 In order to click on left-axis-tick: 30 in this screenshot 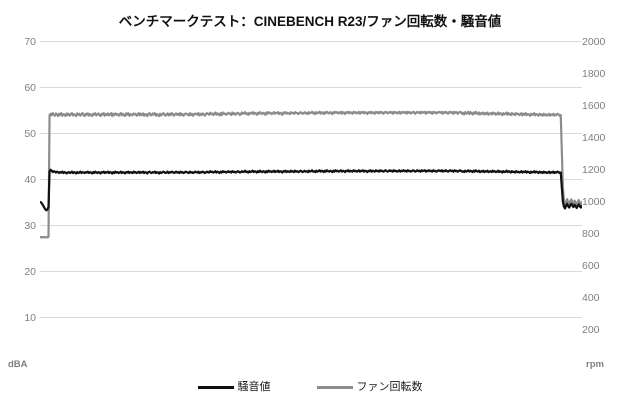, I will do `click(30, 226)`.